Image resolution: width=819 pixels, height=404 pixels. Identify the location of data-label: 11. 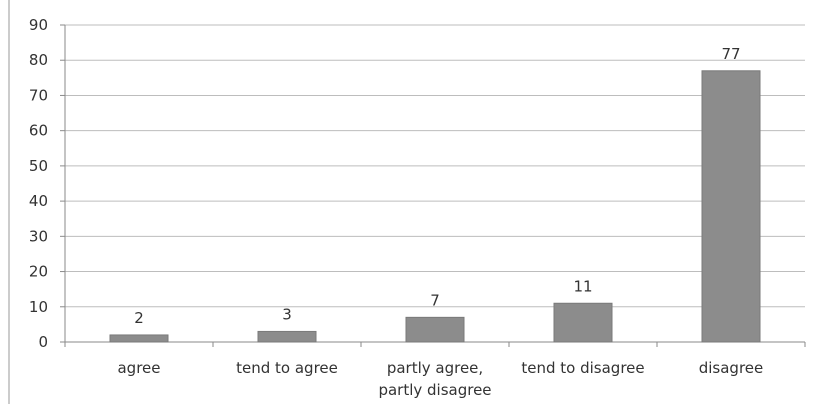
(582, 286).